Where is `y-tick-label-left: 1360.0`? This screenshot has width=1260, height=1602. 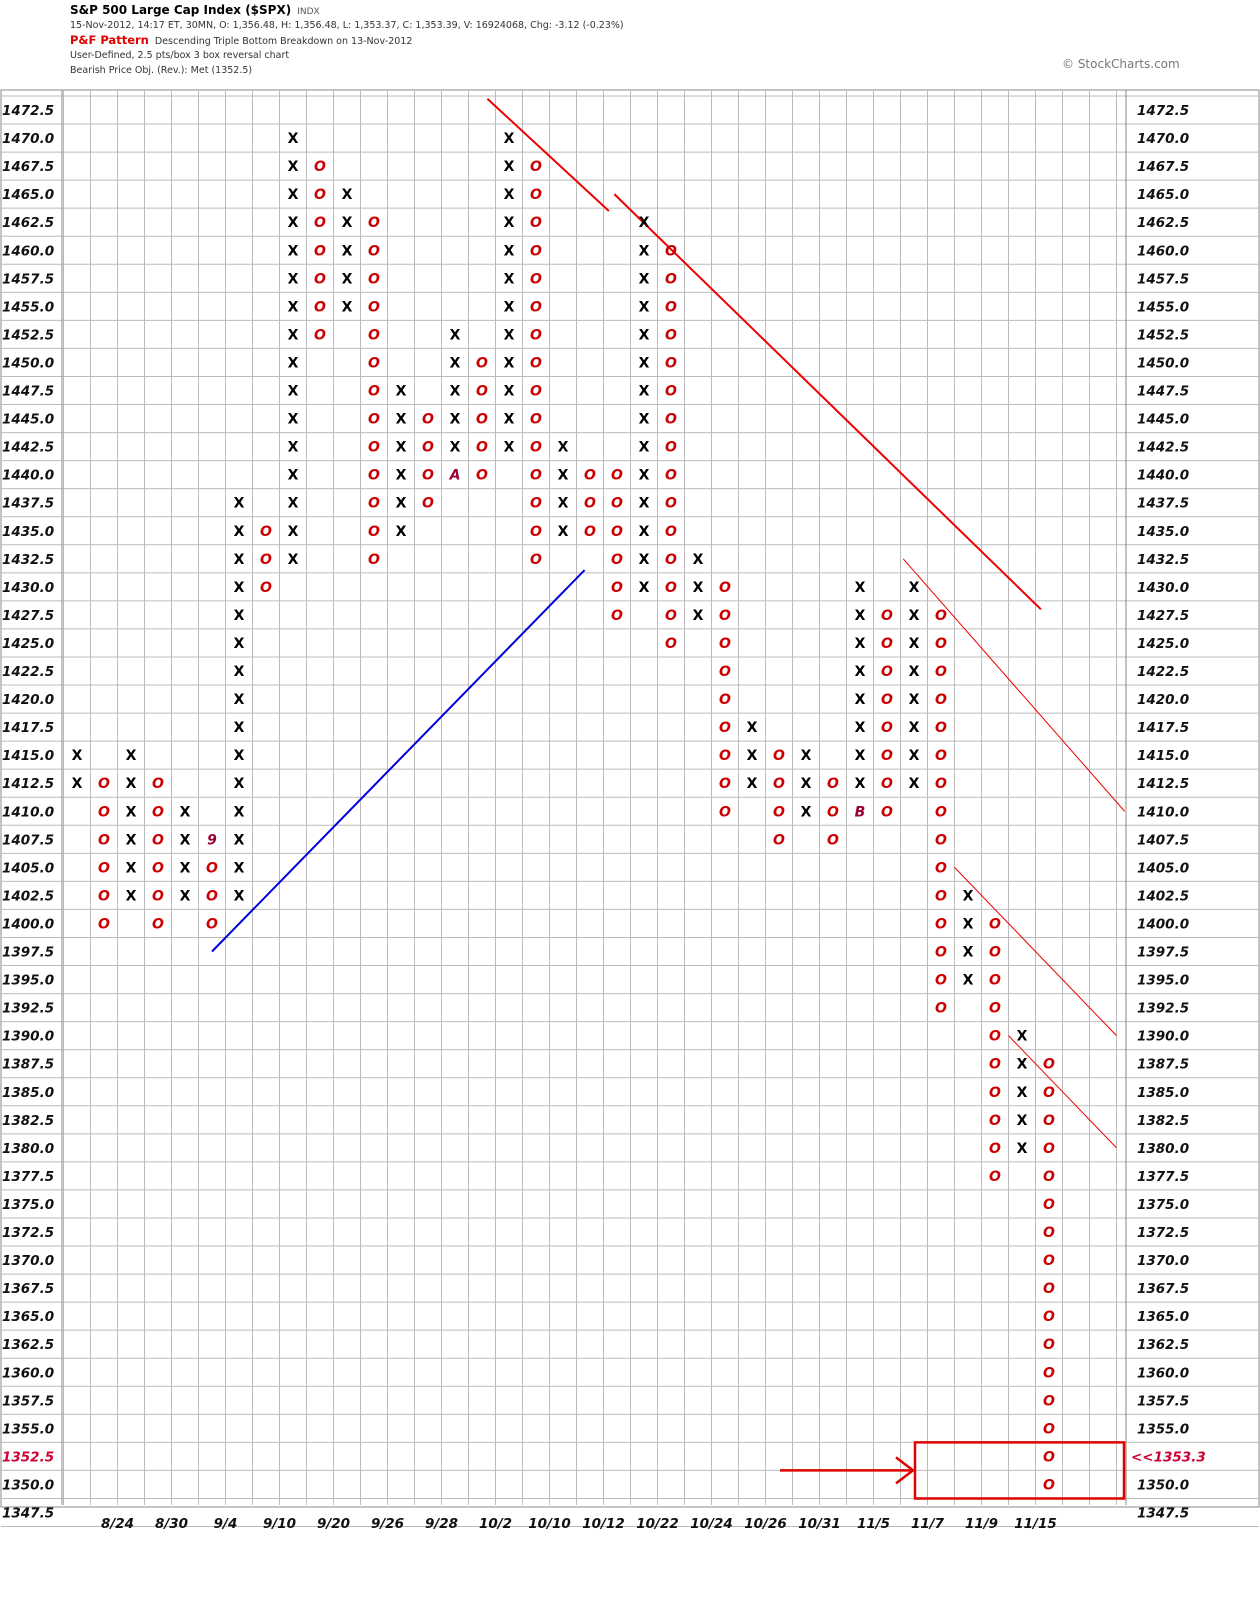
y-tick-label-left: 1360.0 is located at coordinates (28, 1373).